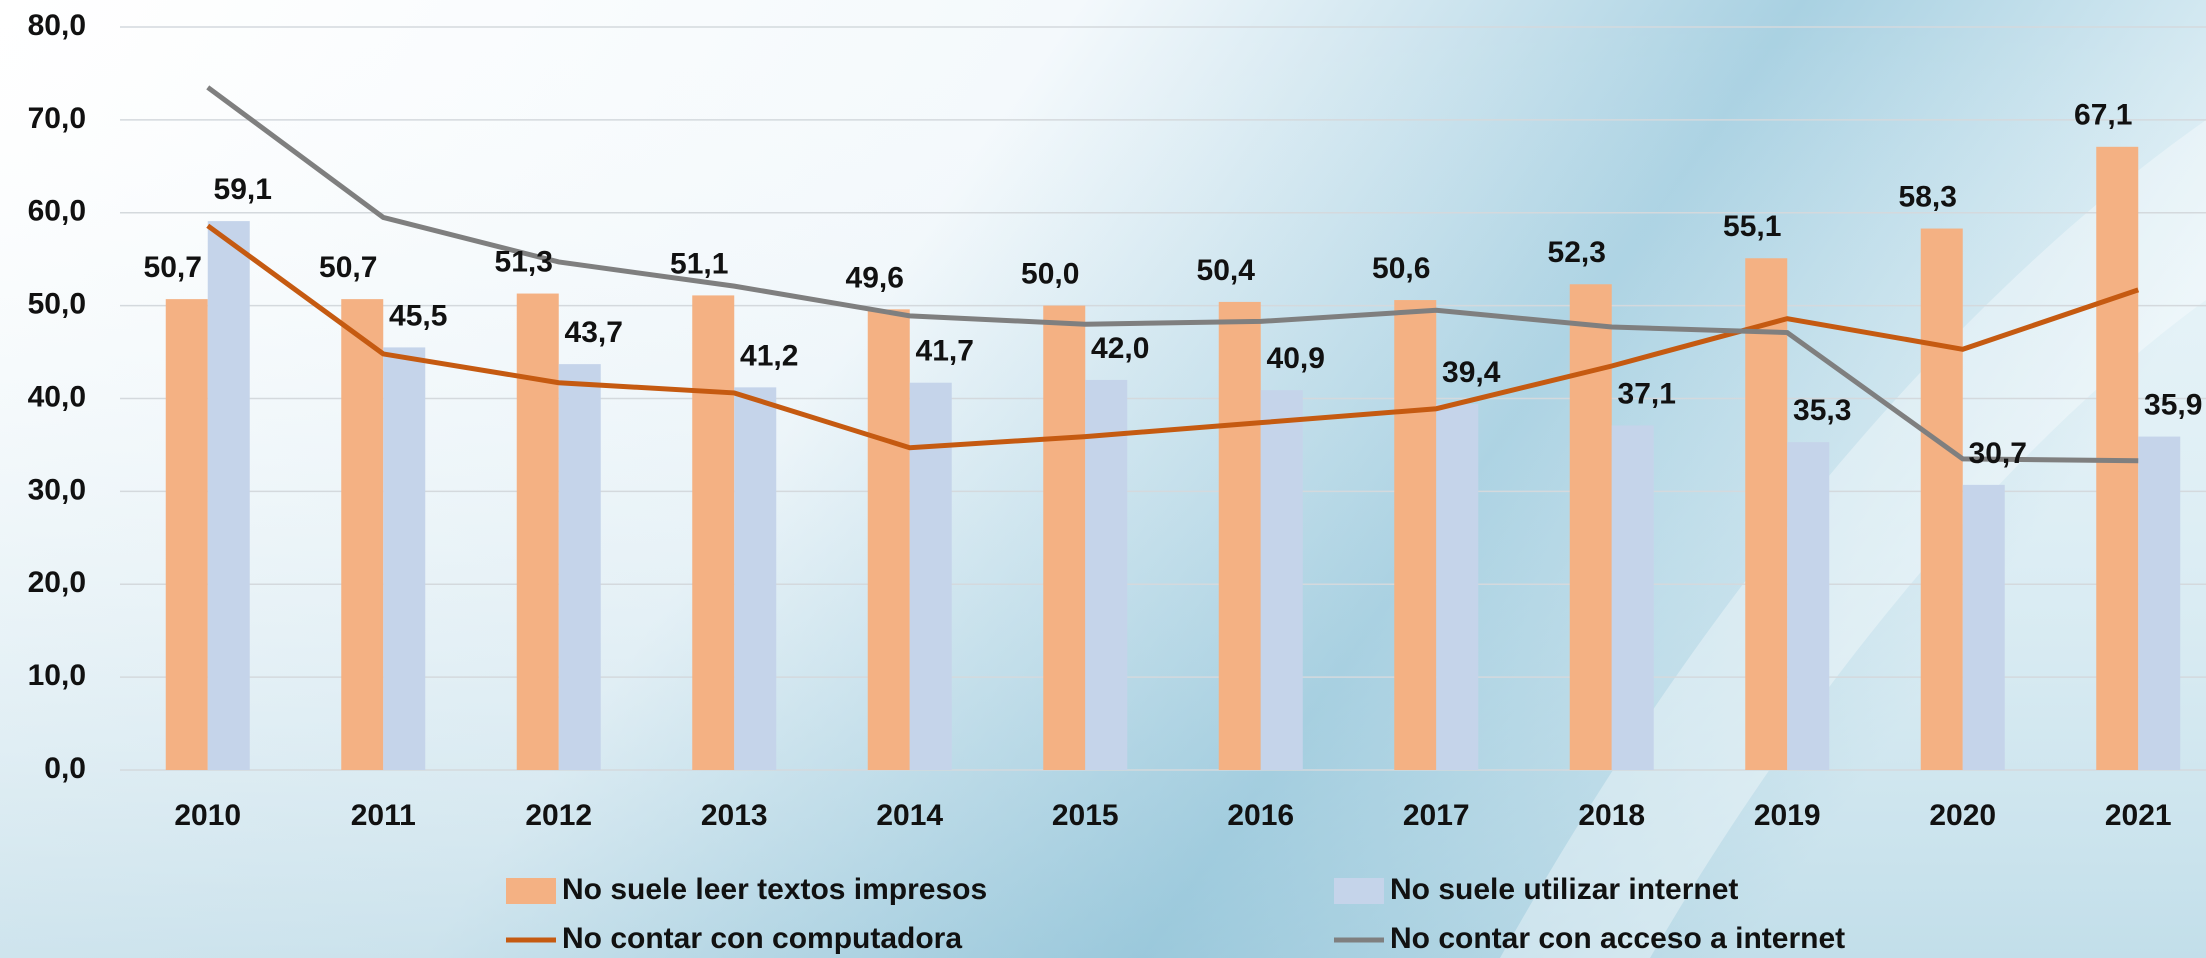 This screenshot has width=2206, height=958. Describe the element at coordinates (1471, 372) in the screenshot. I see `value-label: 39,4` at that location.